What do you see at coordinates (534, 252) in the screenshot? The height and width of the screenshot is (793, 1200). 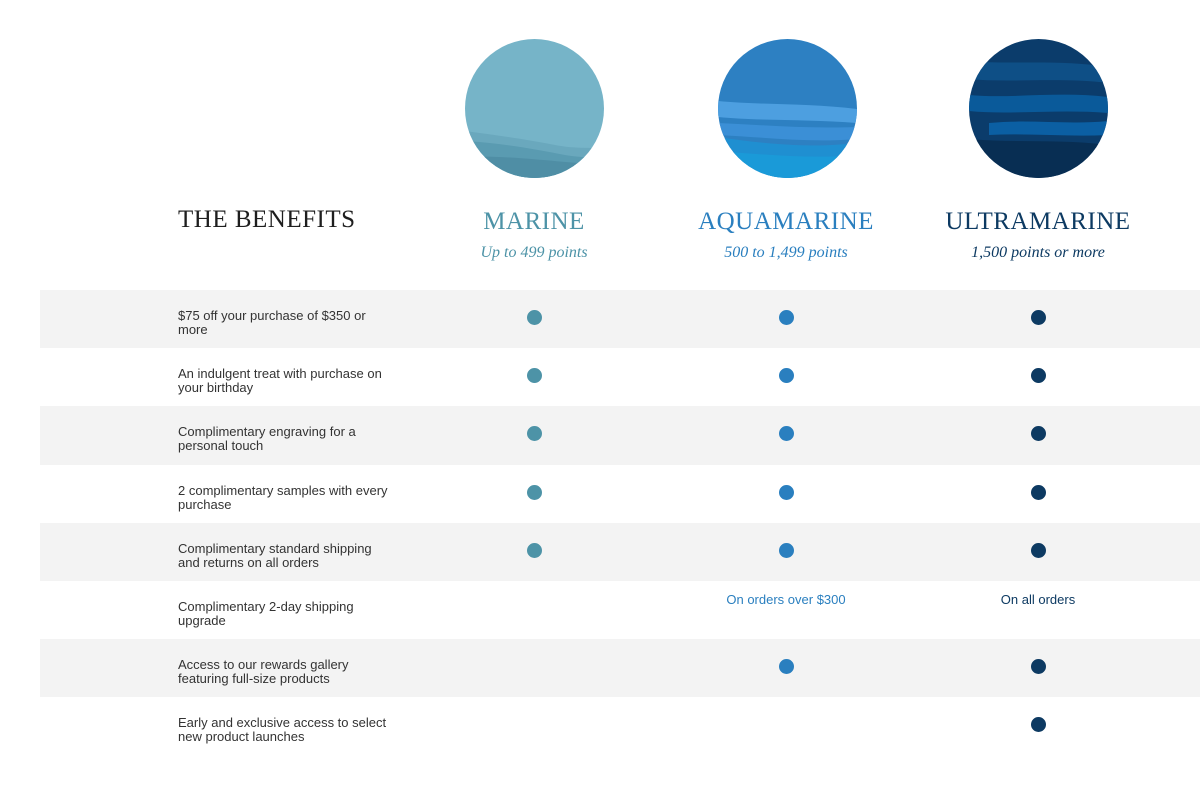 I see `tier-points-range: Up to 499 points` at bounding box center [534, 252].